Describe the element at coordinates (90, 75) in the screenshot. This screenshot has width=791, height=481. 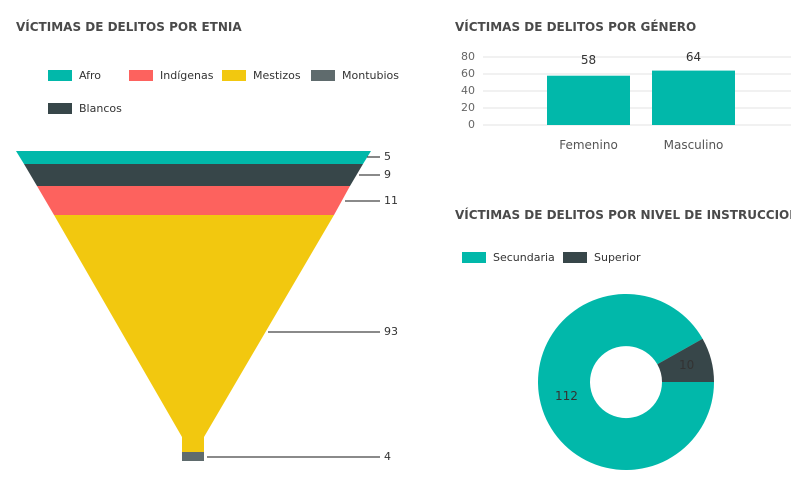
I see `legend-label-afro: Afro` at that location.